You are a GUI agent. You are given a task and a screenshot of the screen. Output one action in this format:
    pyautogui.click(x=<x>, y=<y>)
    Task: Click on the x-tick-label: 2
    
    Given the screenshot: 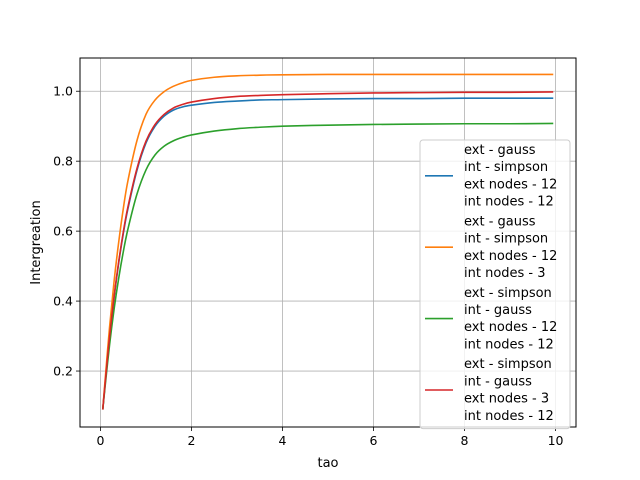 What is the action you would take?
    pyautogui.click(x=192, y=440)
    